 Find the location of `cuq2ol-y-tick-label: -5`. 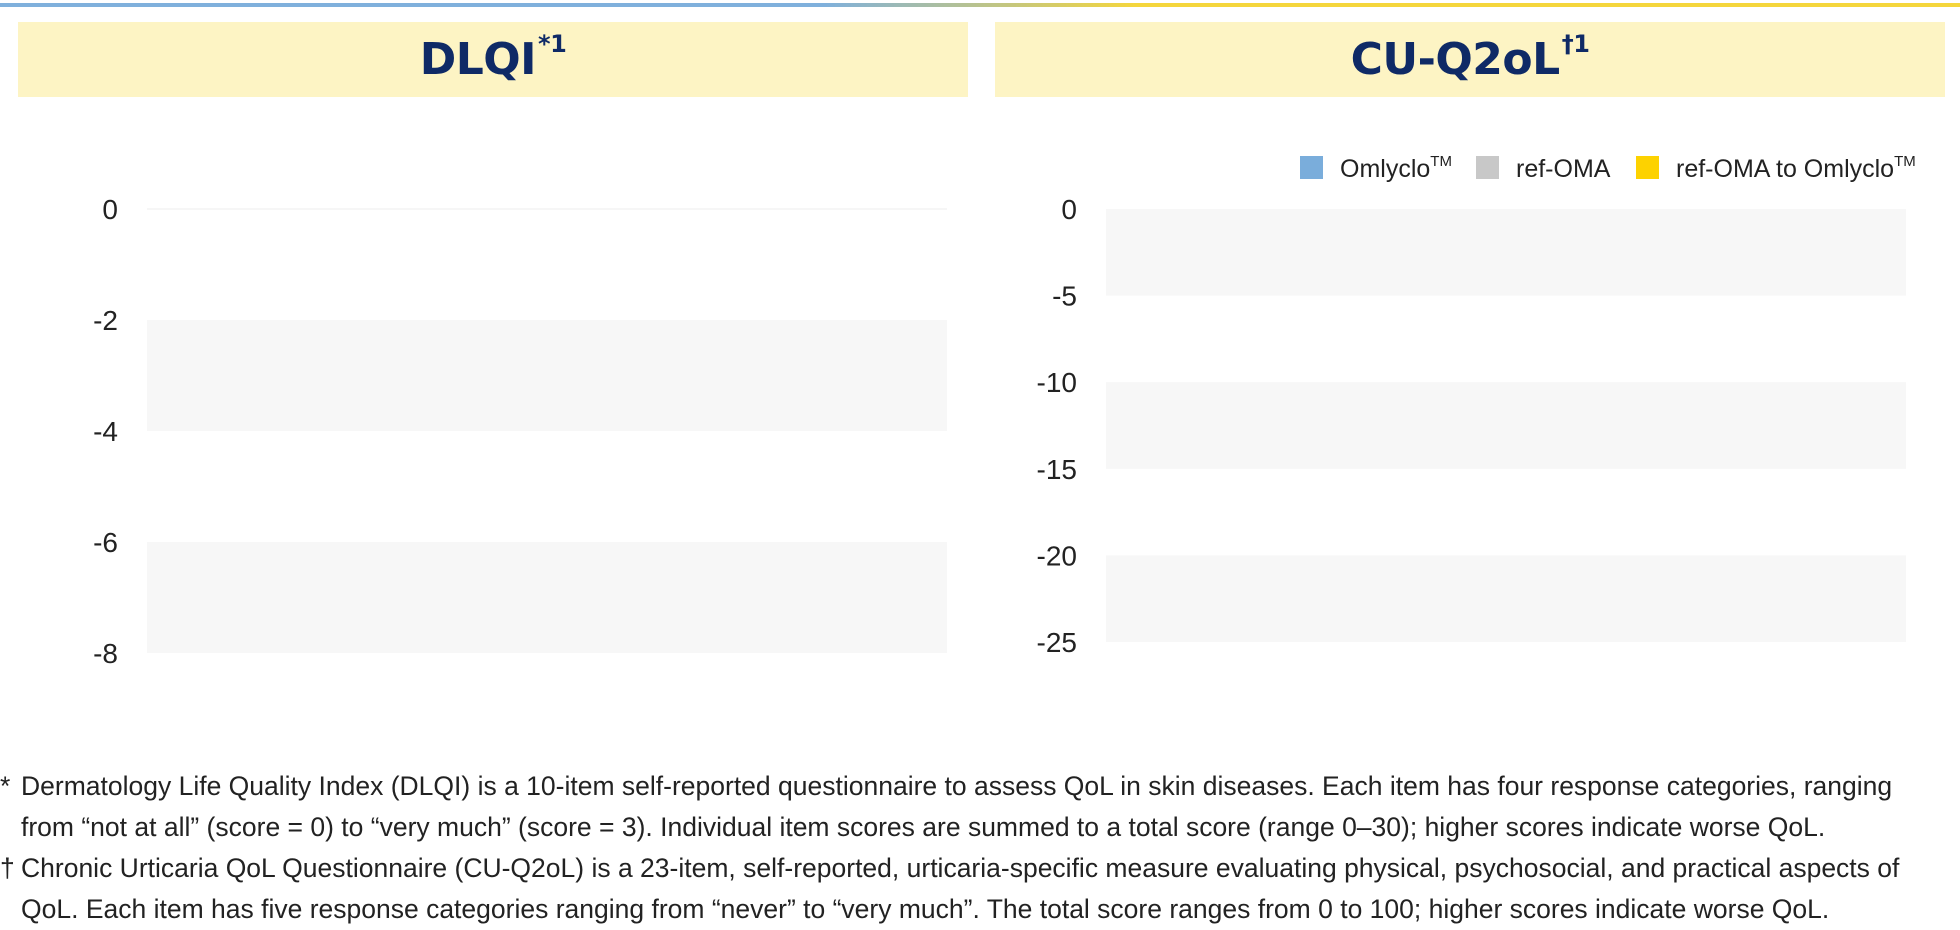

cuq2ol-y-tick-label: -5 is located at coordinates (1064, 296).